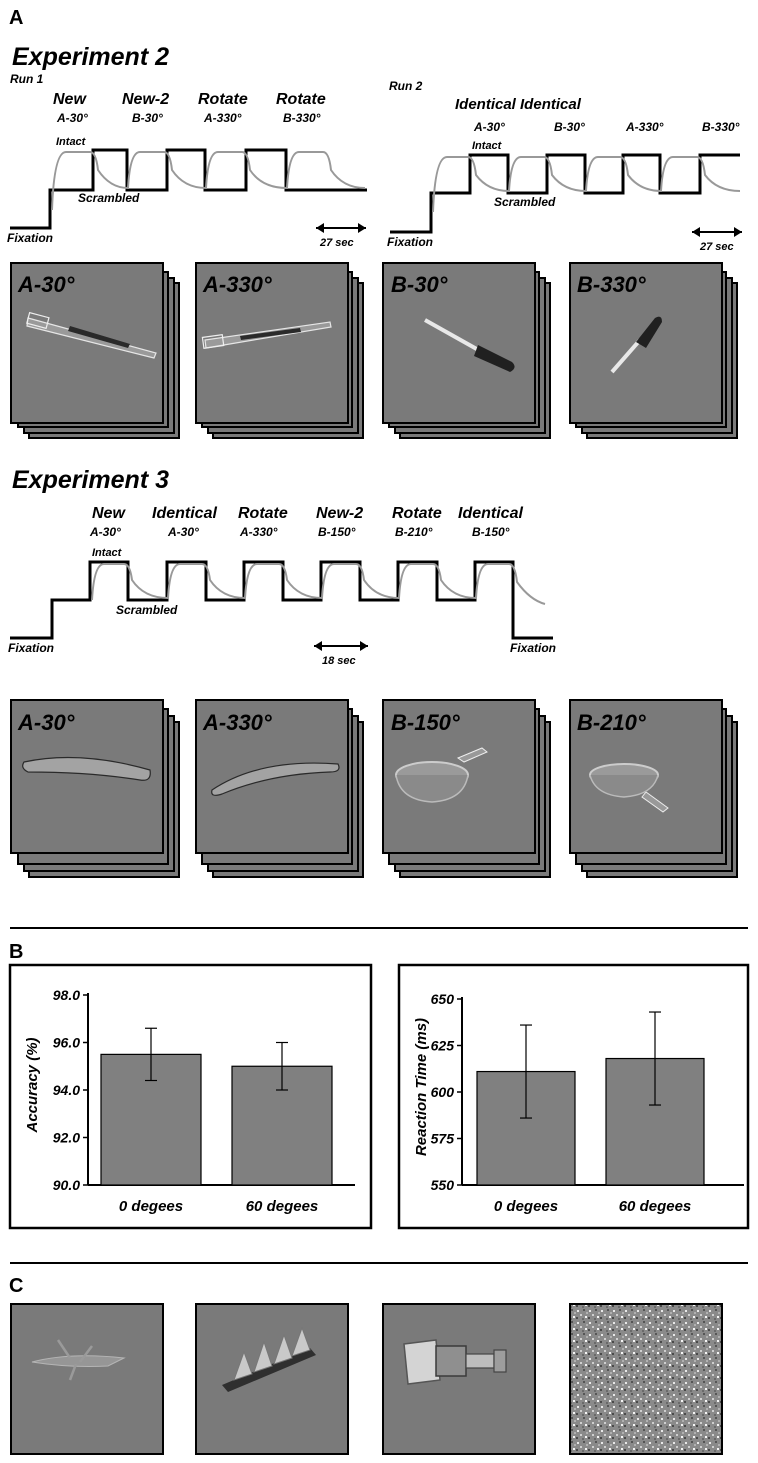  I want to click on exp3-cond-1: New, so click(109, 513).